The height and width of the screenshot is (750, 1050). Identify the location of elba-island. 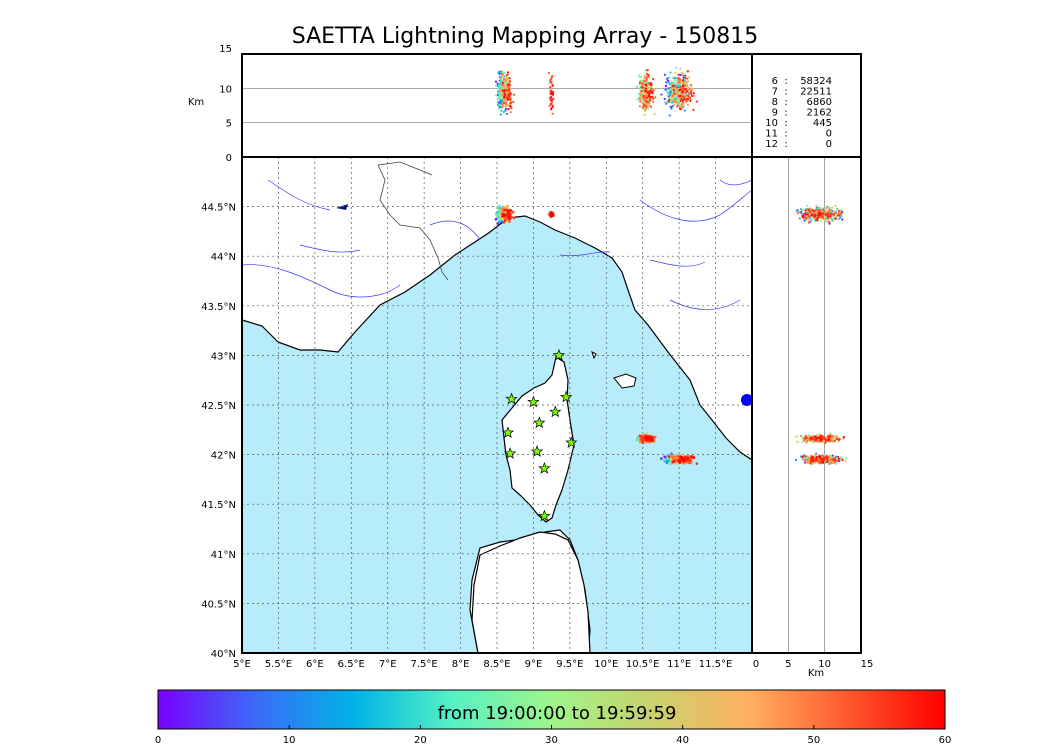
(625, 381).